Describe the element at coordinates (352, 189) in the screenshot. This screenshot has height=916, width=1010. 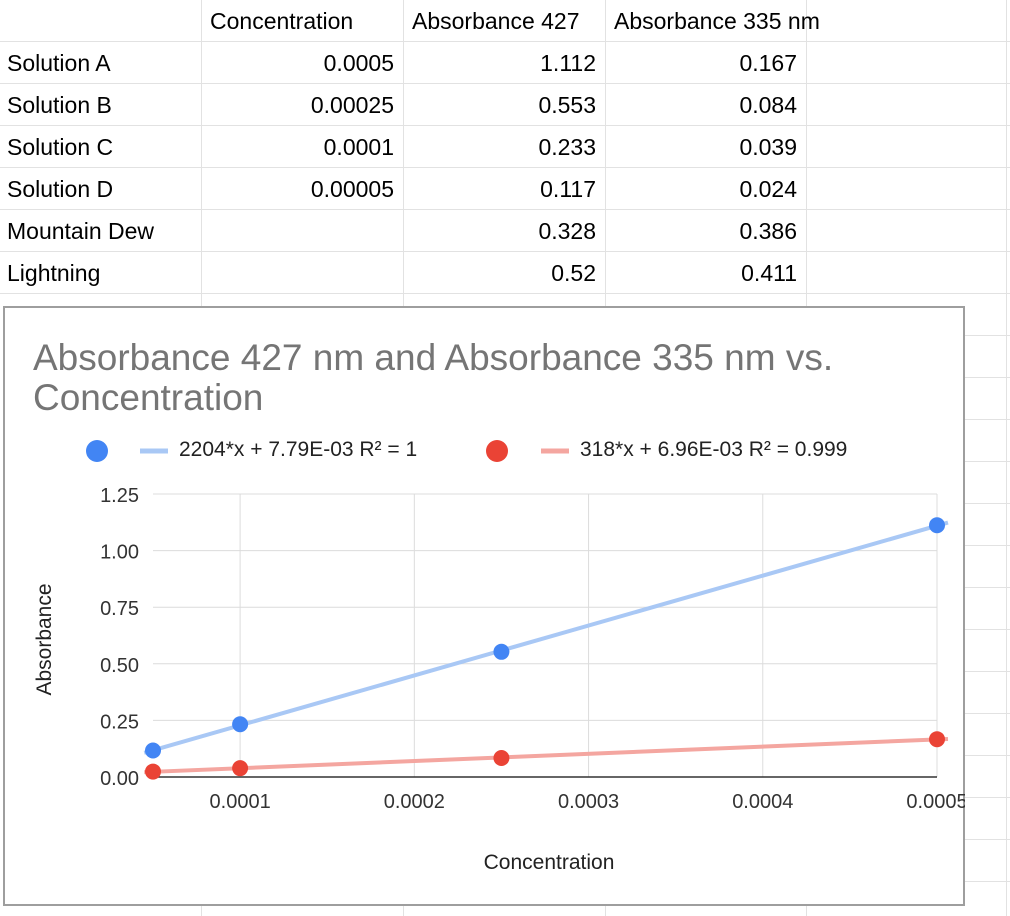
I see `cell-concentration: 0.00005` at that location.